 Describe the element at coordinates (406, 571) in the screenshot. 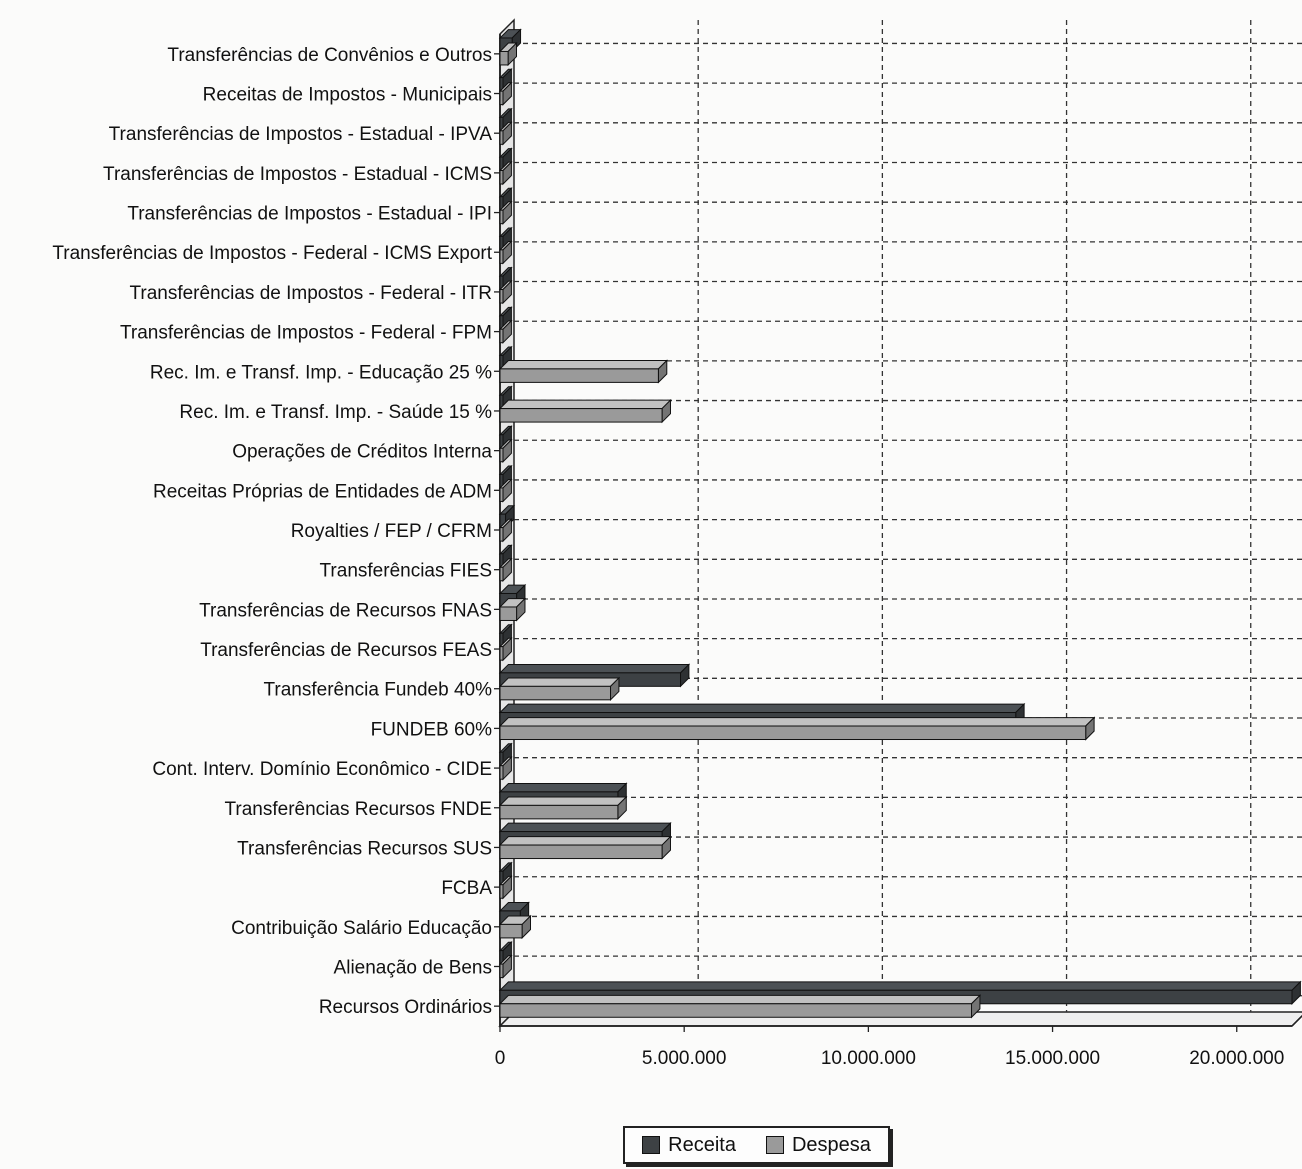

I see `y-axis-tick-label: Transferências FIES` at that location.